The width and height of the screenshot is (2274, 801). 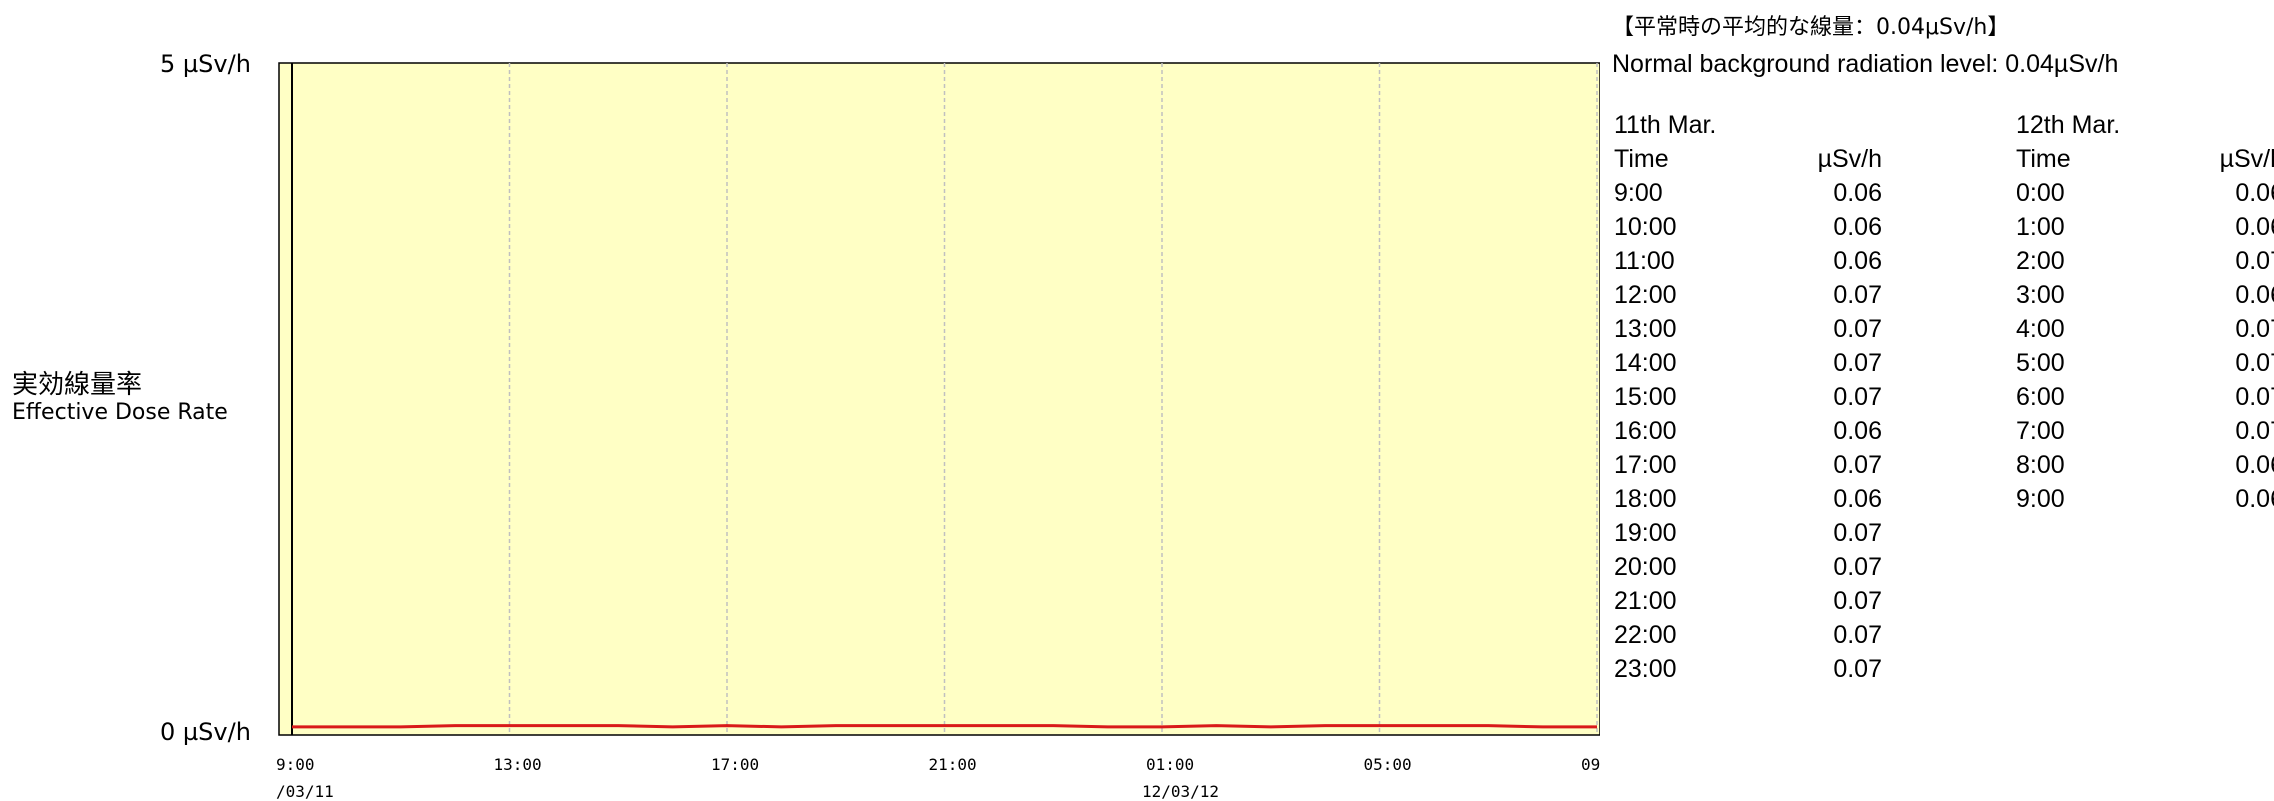 I want to click on table-row: 11:00 0.06, so click(x=1748, y=261).